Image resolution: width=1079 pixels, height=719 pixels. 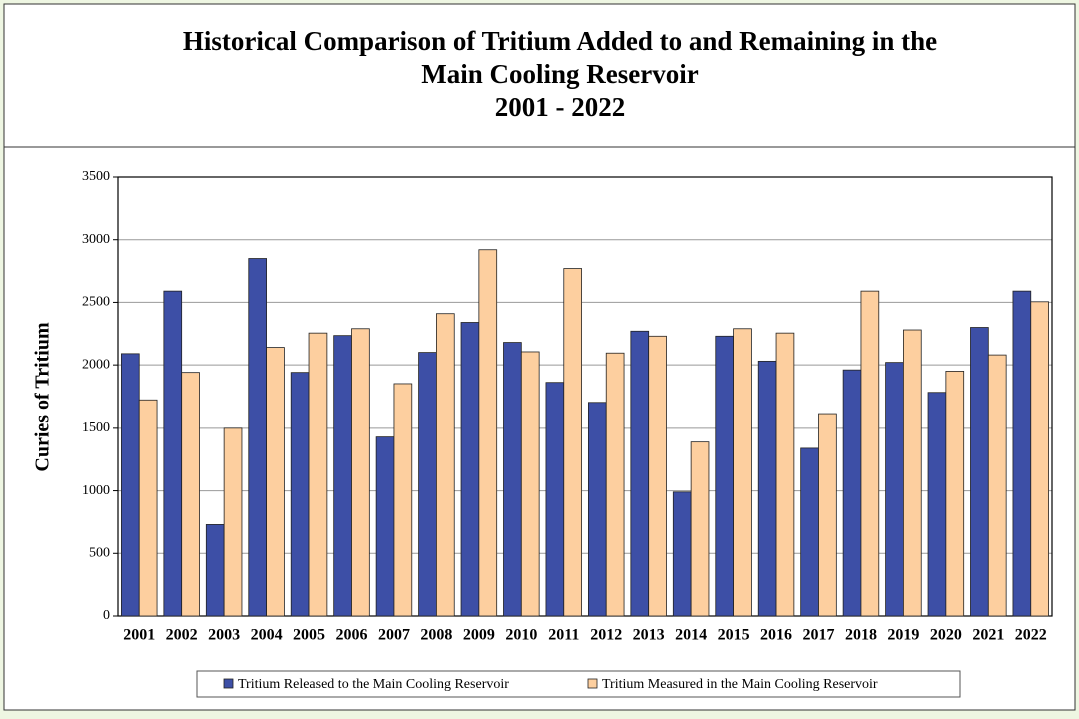 I want to click on y-tick-label: 2500, so click(x=96, y=302).